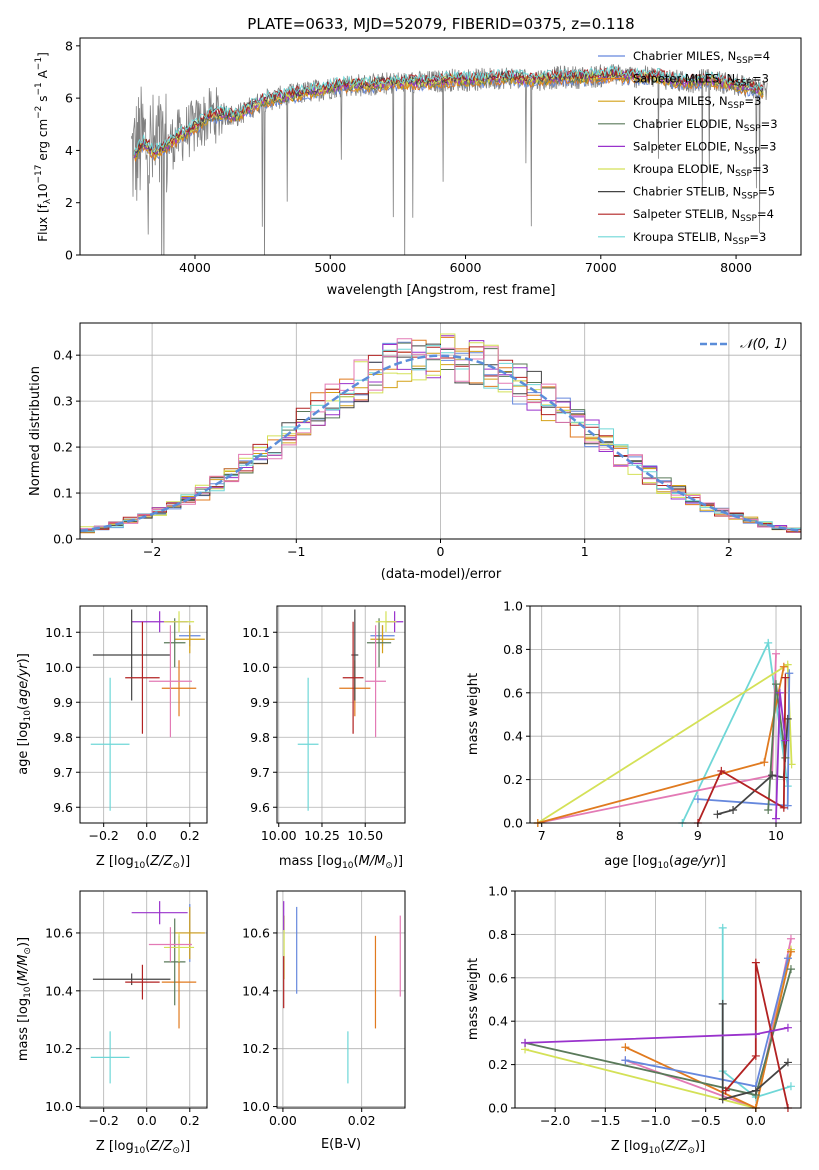  What do you see at coordinates (147, 710) in the screenshot?
I see `age-vs-metallicity-errorbars` at bounding box center [147, 710].